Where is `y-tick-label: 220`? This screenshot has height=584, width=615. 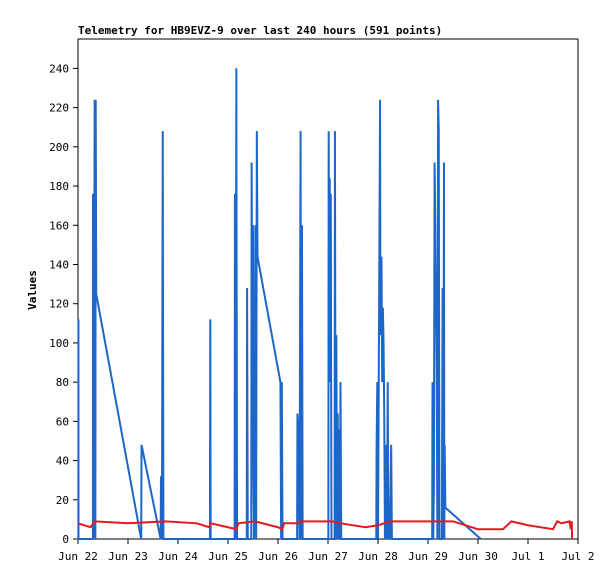 y-tick-label: 220 is located at coordinates (59, 108).